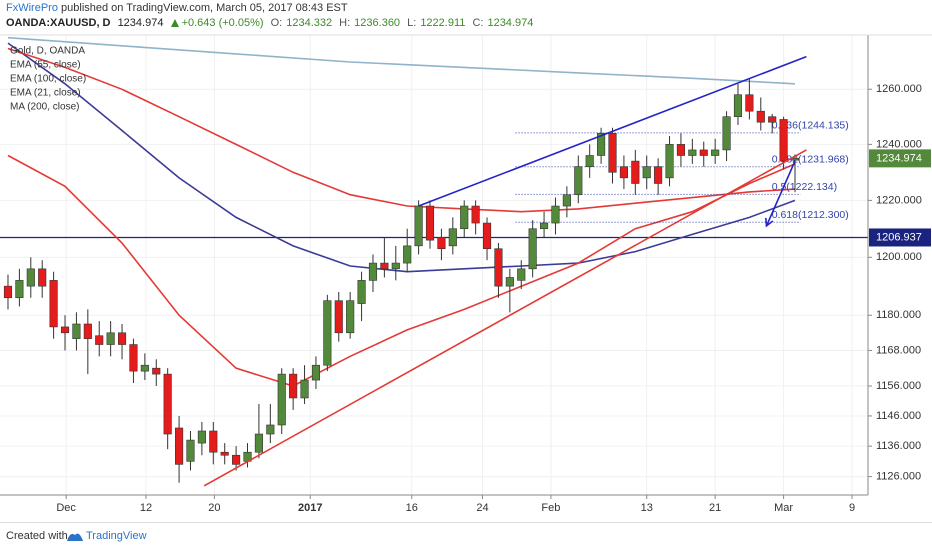  Describe the element at coordinates (478, 23) in the screenshot. I see `ohlc-label: C:` at that location.